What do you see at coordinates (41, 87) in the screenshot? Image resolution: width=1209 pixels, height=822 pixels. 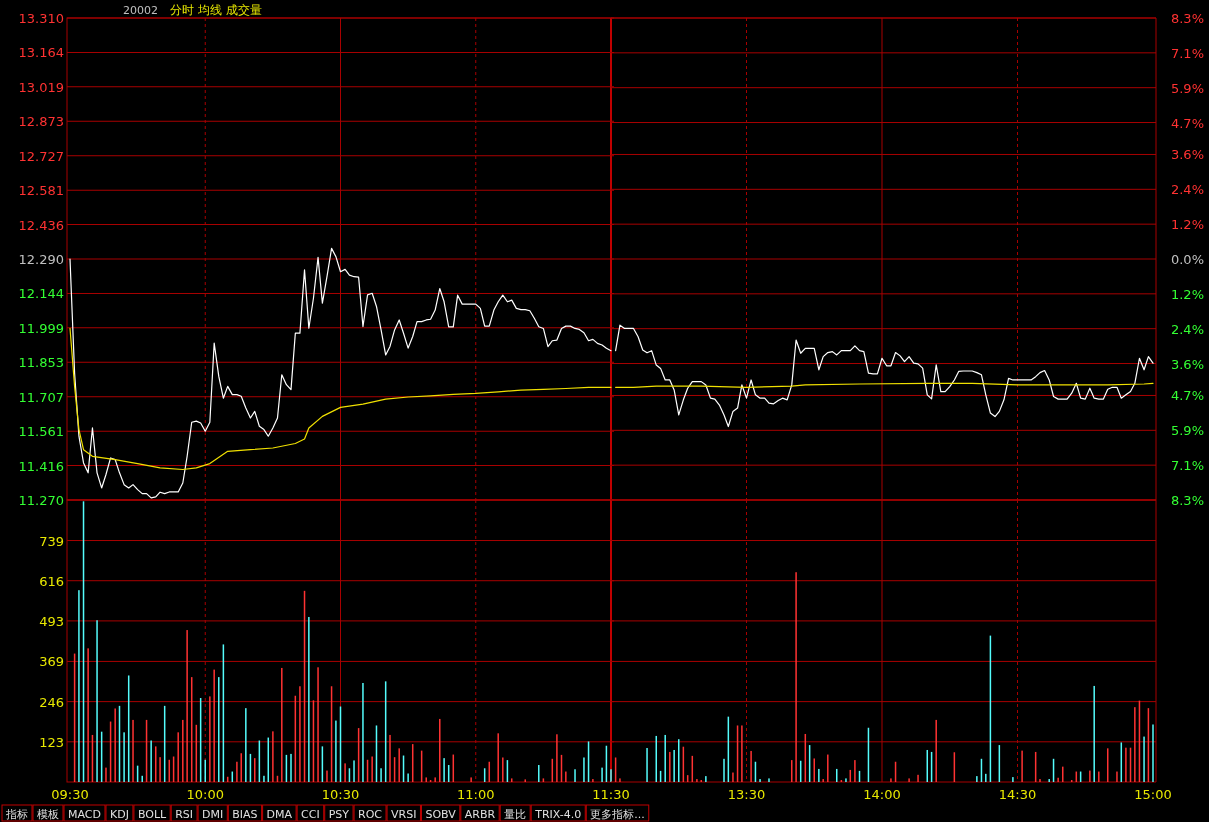 I see `y-tick-label: 13.019` at bounding box center [41, 87].